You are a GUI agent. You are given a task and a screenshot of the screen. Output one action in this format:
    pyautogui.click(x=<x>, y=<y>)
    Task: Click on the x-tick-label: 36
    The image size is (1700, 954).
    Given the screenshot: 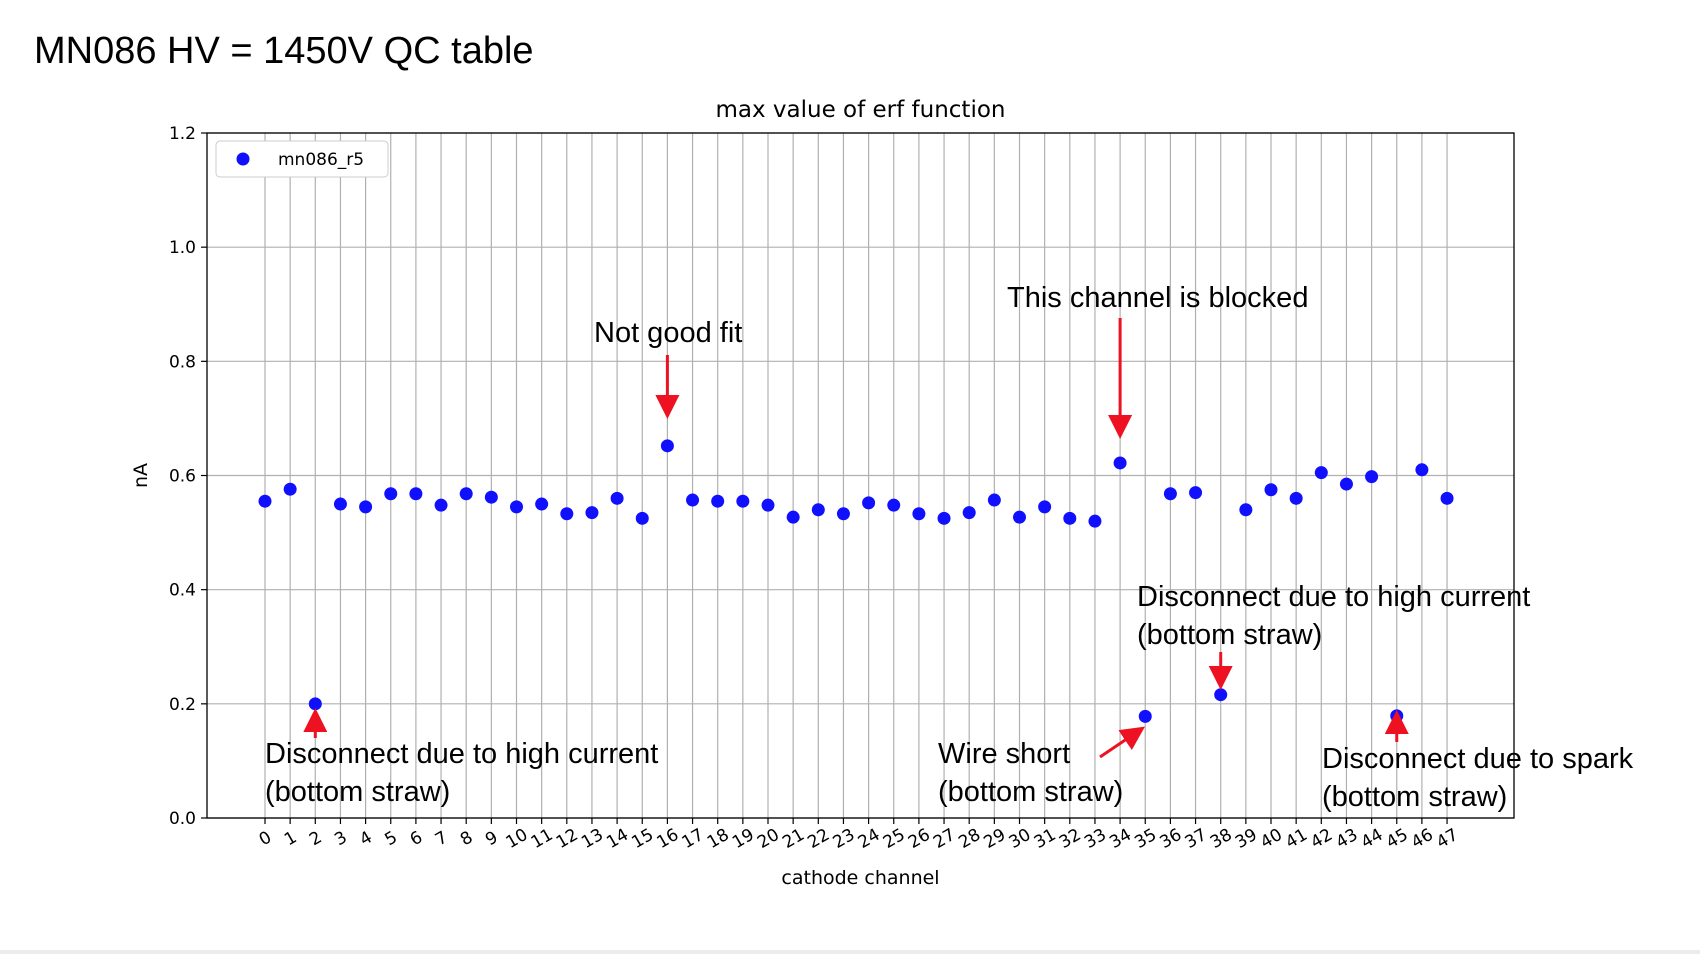 What is the action you would take?
    pyautogui.click(x=1171, y=839)
    